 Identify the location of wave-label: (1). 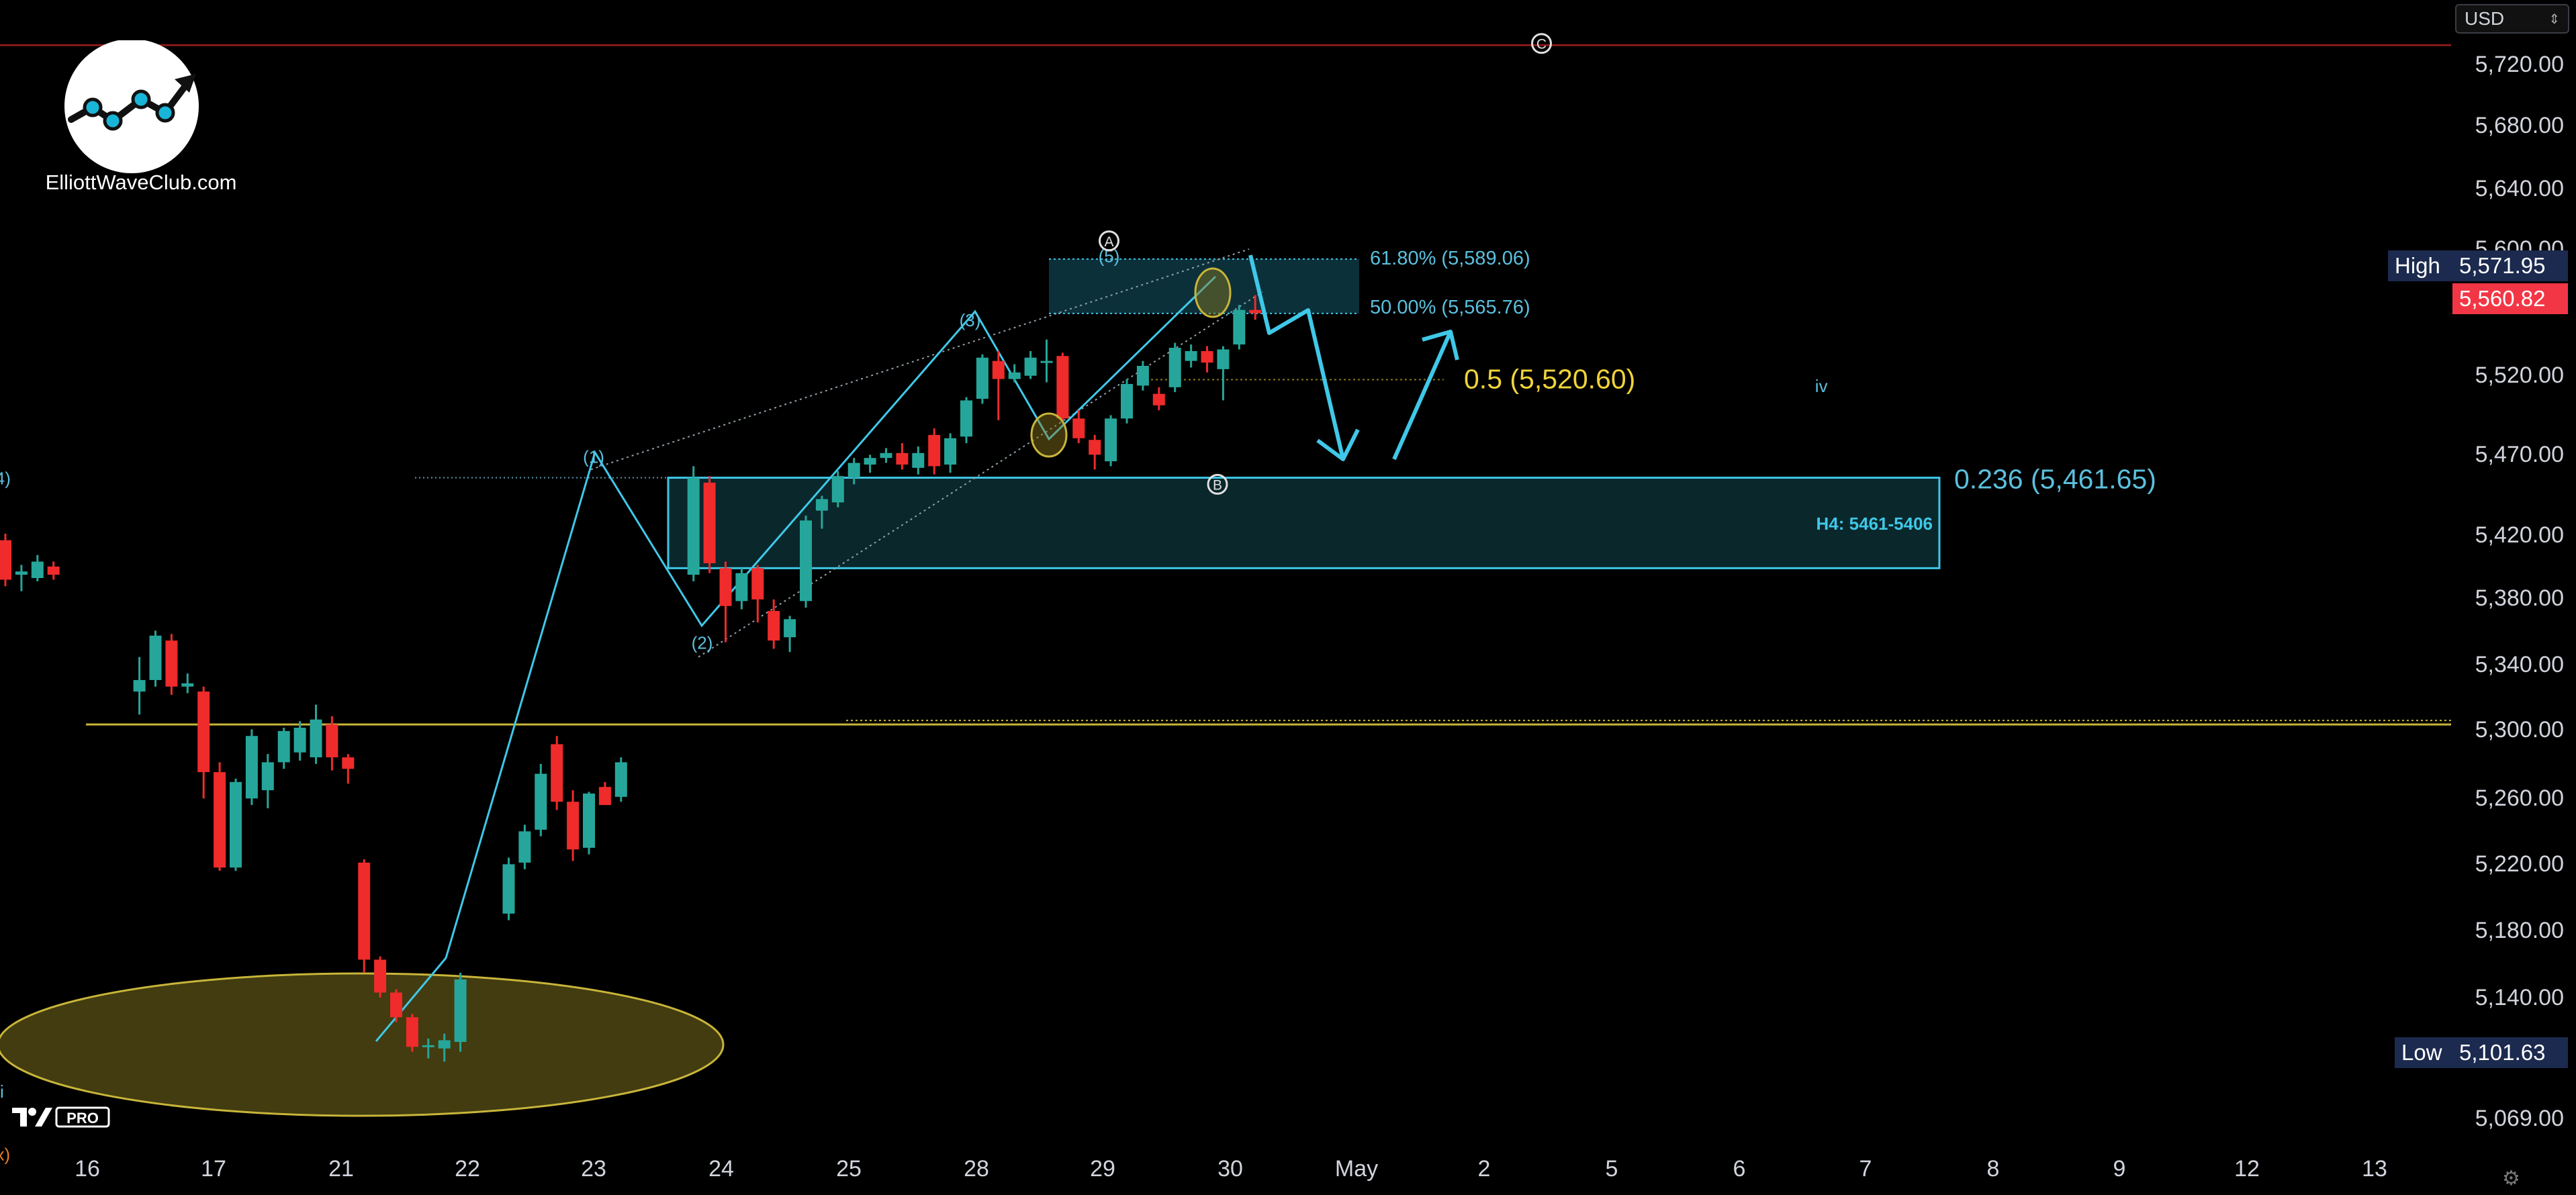
(593, 457).